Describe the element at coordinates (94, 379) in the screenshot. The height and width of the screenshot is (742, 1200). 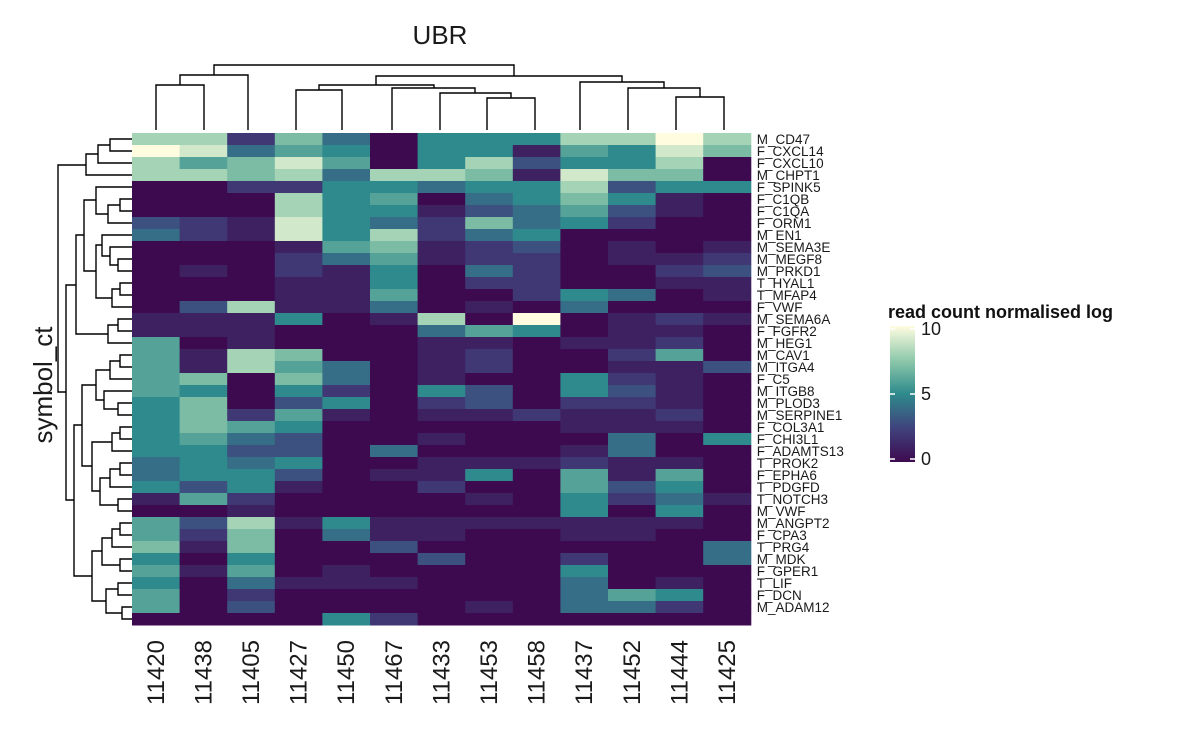
I see `row-dendrogram` at that location.